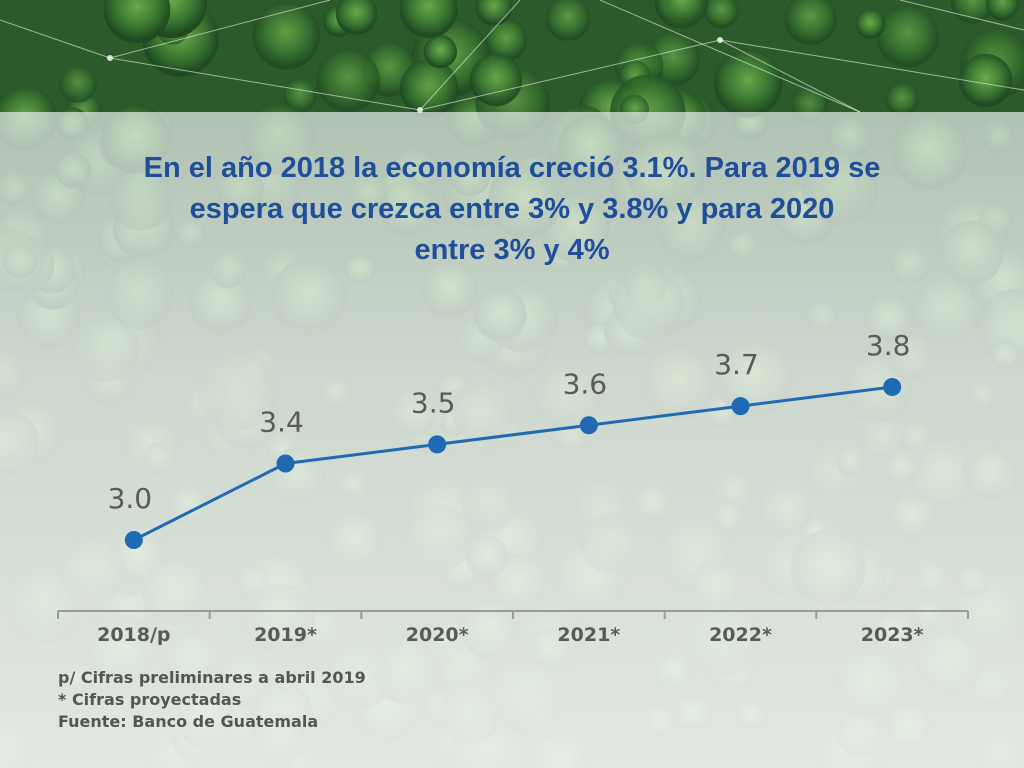  Describe the element at coordinates (212, 677) in the screenshot. I see `footnote-preliminary: p/ Cifras preliminares a abril 2019` at that location.